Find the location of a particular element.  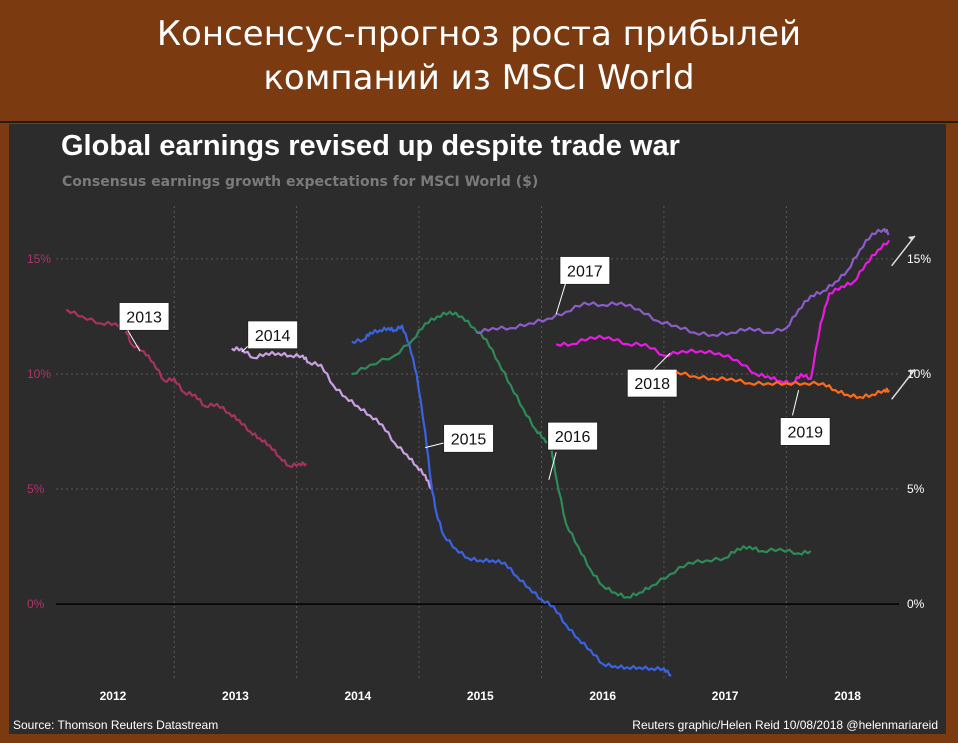

series-label-2017: 2017 is located at coordinates (585, 271).